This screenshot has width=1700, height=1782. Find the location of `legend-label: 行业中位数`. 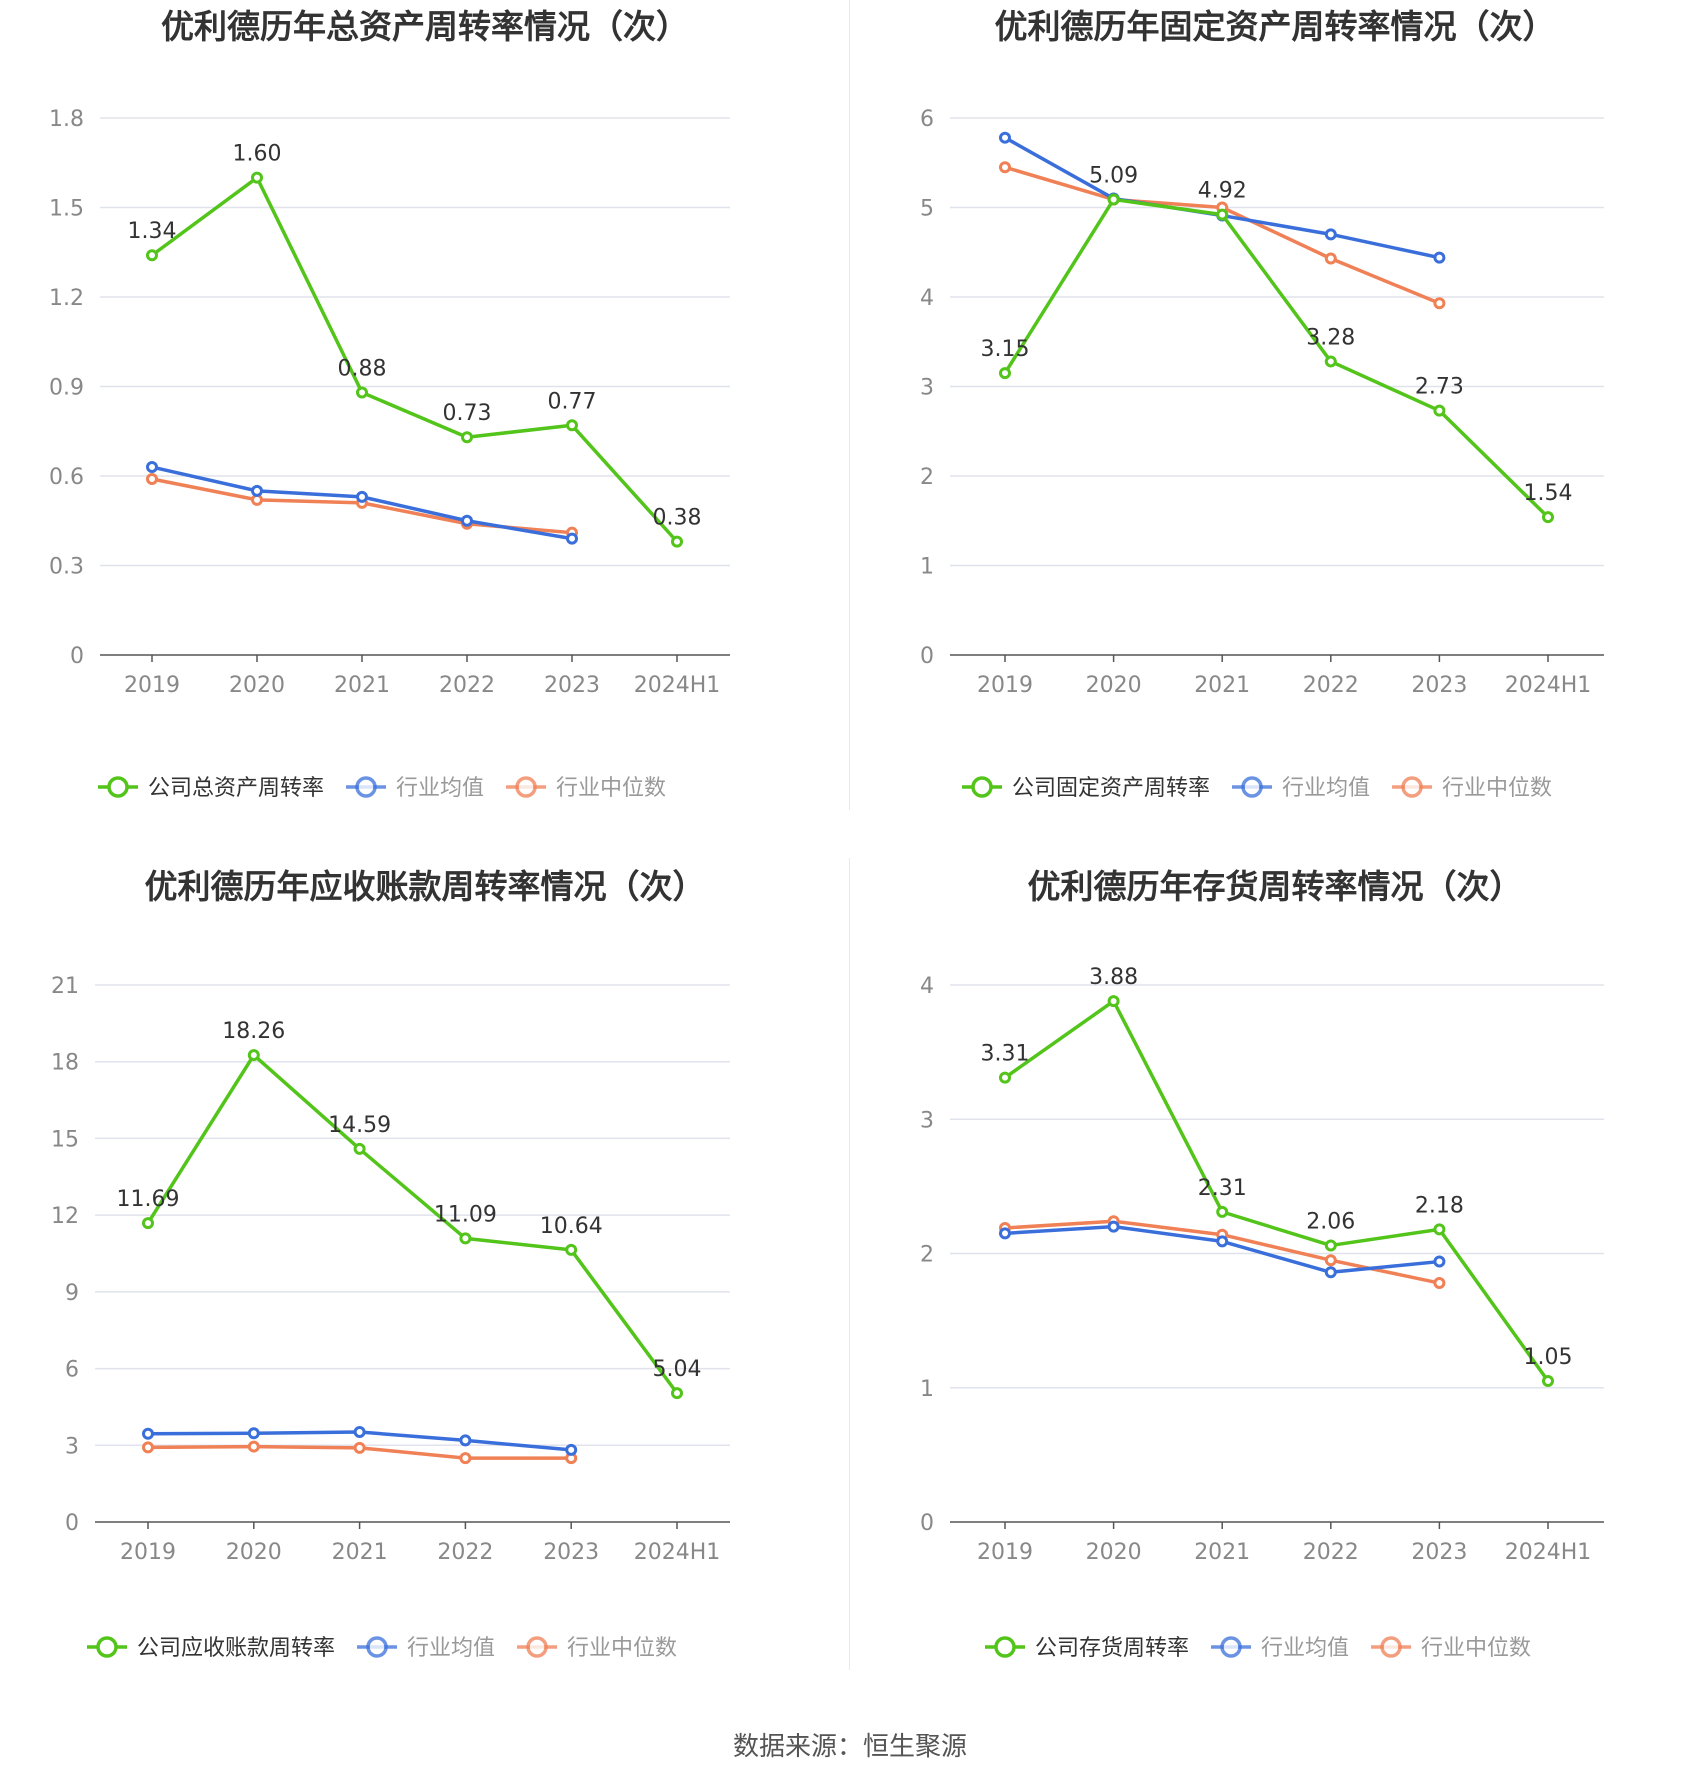

legend-label: 行业中位数 is located at coordinates (1497, 788).